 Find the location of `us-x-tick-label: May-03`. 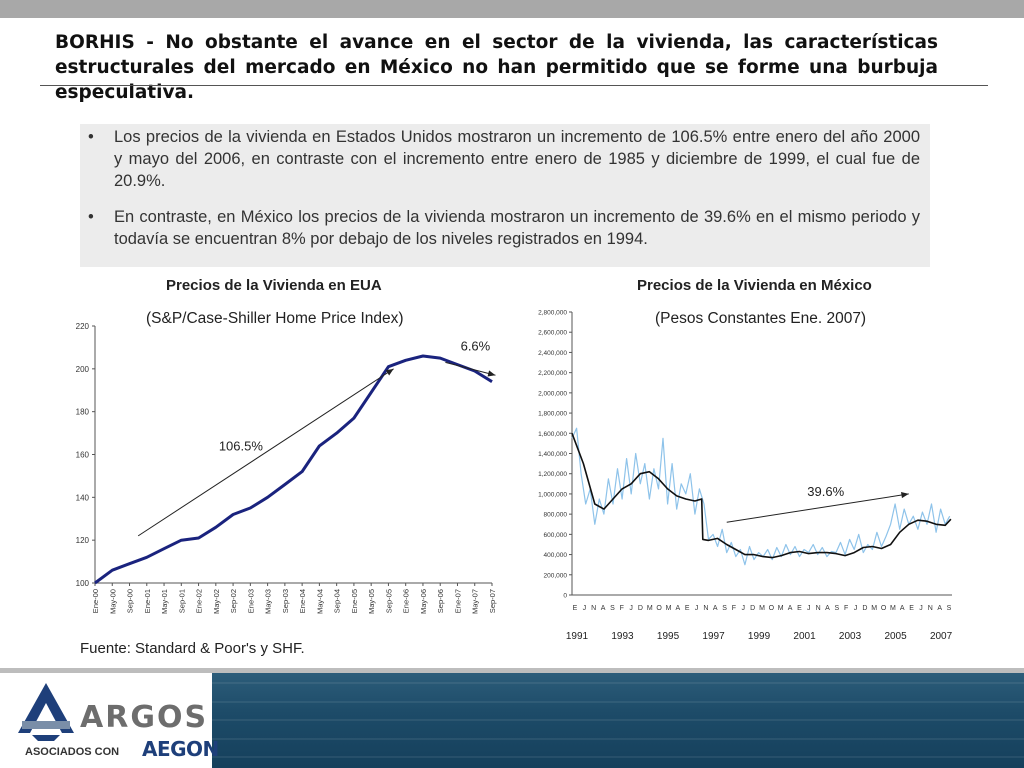

us-x-tick-label: May-03 is located at coordinates (268, 601).